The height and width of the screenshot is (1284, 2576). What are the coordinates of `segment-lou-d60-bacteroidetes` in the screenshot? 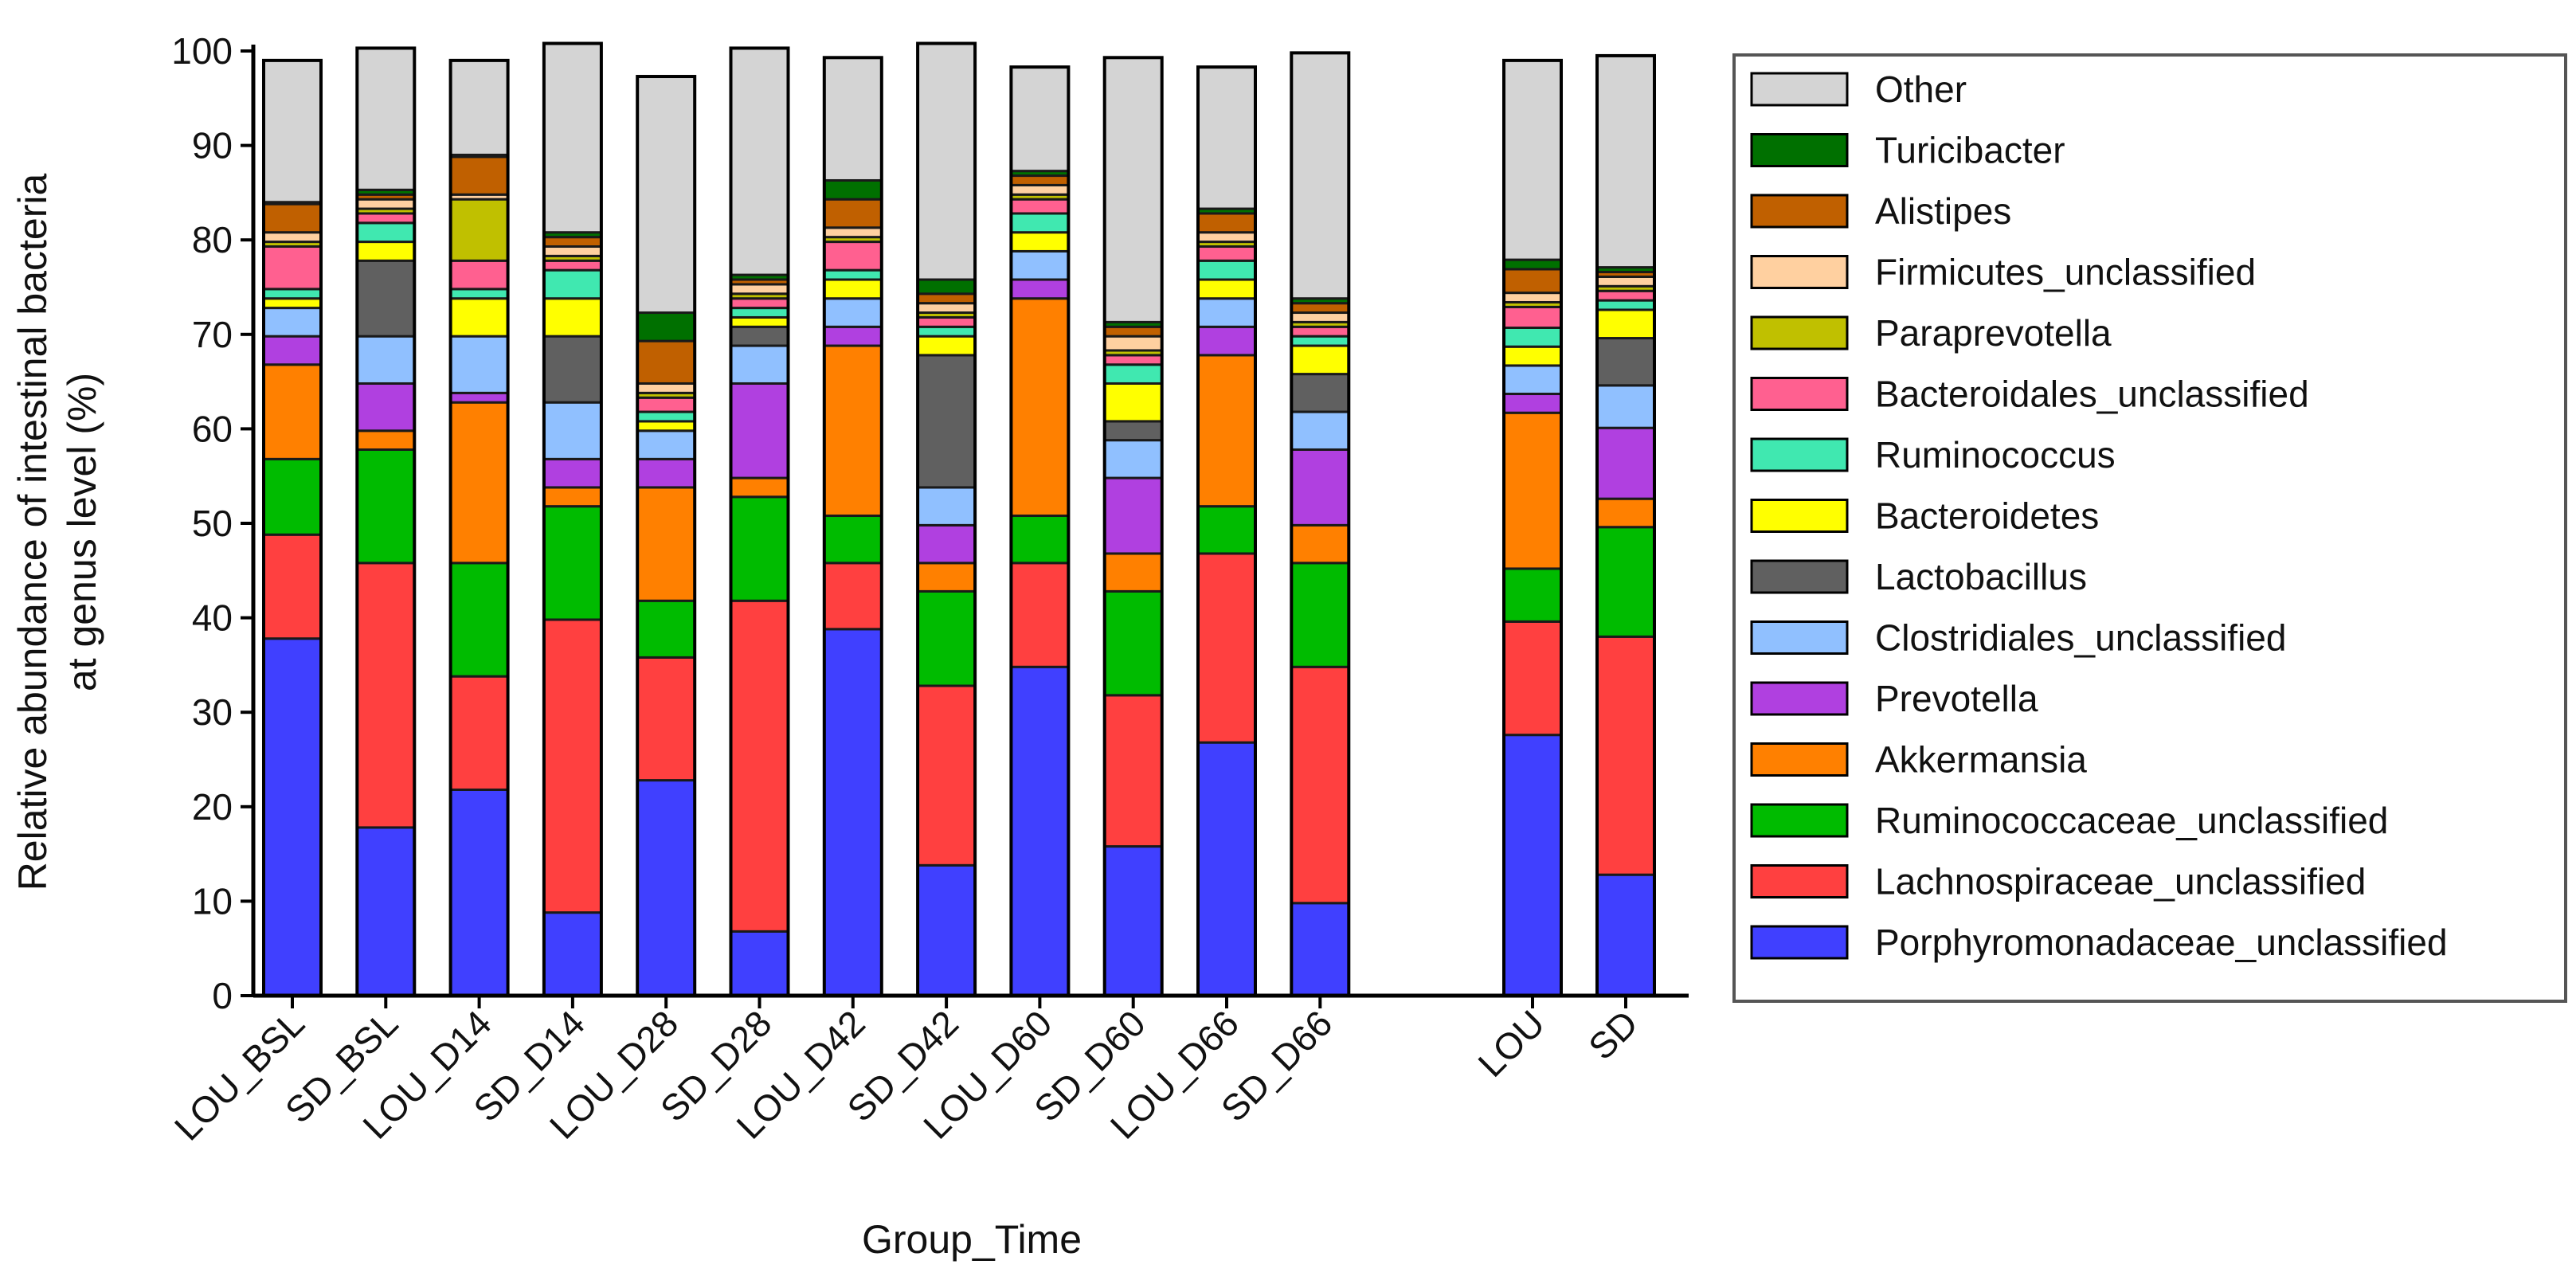 It's located at (1039, 241).